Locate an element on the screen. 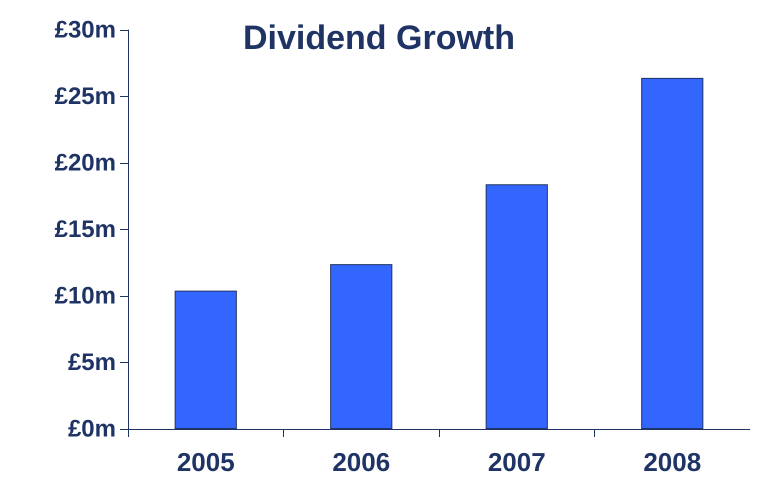 The height and width of the screenshot is (494, 758). y-tick-label: £0m is located at coordinates (92, 429).